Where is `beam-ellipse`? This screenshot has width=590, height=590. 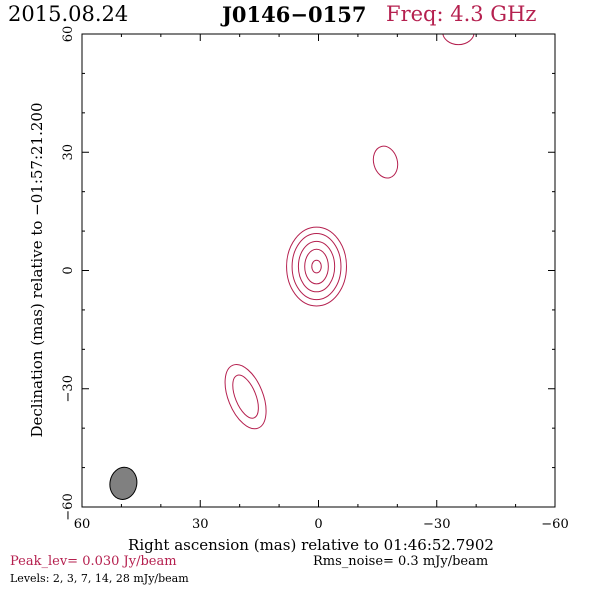
beam-ellipse is located at coordinates (123, 483).